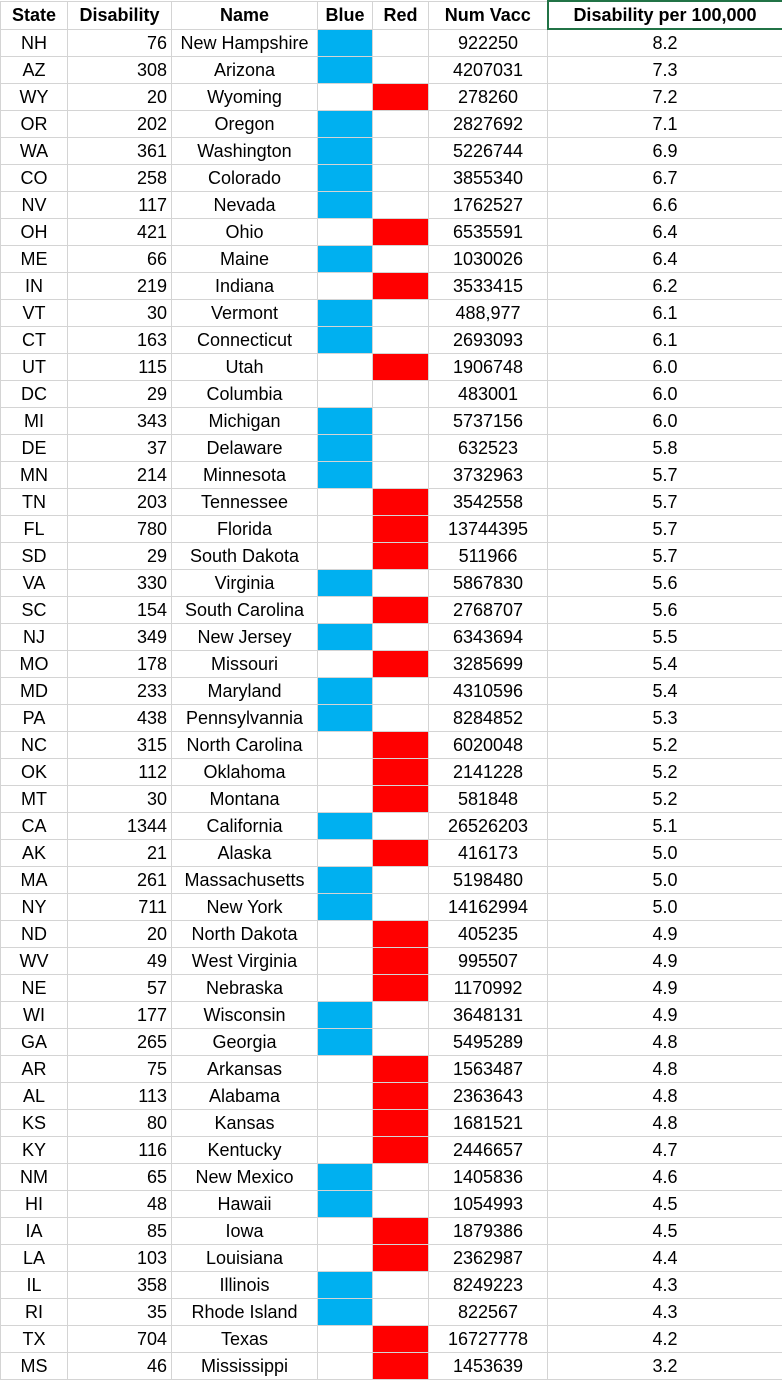 The height and width of the screenshot is (1382, 782). Describe the element at coordinates (664, 1123) in the screenshot. I see `cell-disability-rate: 4.8` at that location.